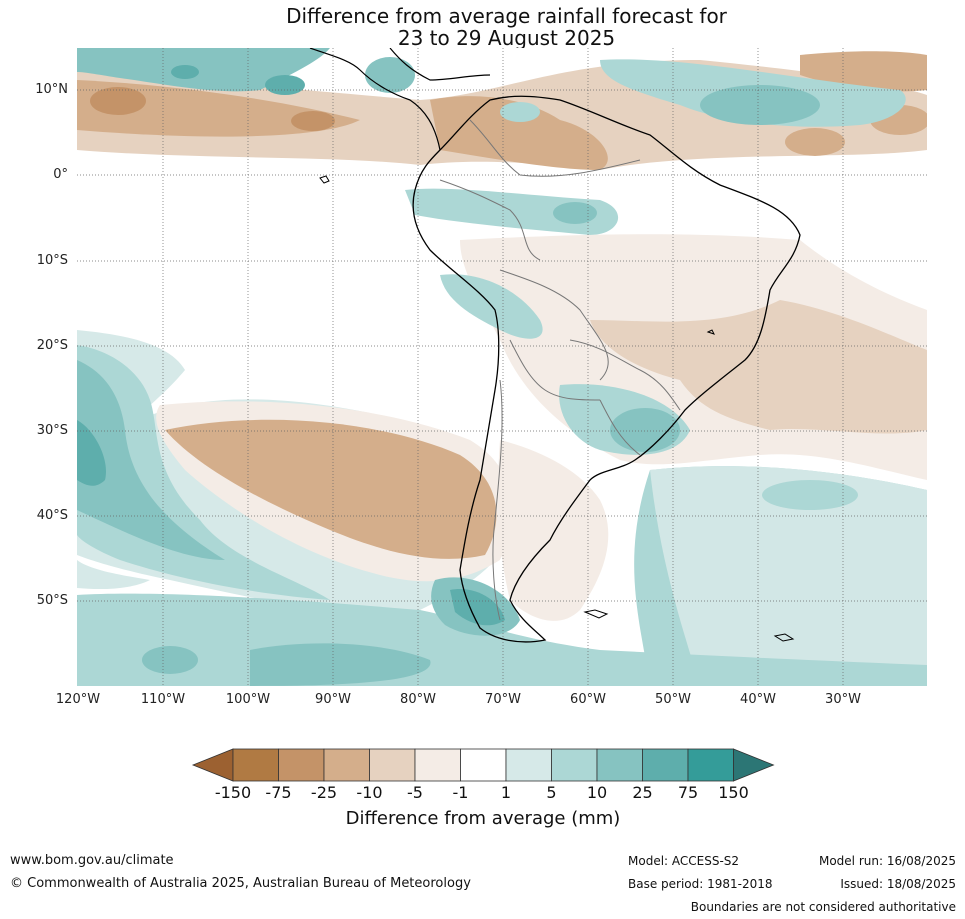 The height and width of the screenshot is (919, 965). Describe the element at coordinates (113, 575) in the screenshot. I see `south-pacific-patch` at that location.